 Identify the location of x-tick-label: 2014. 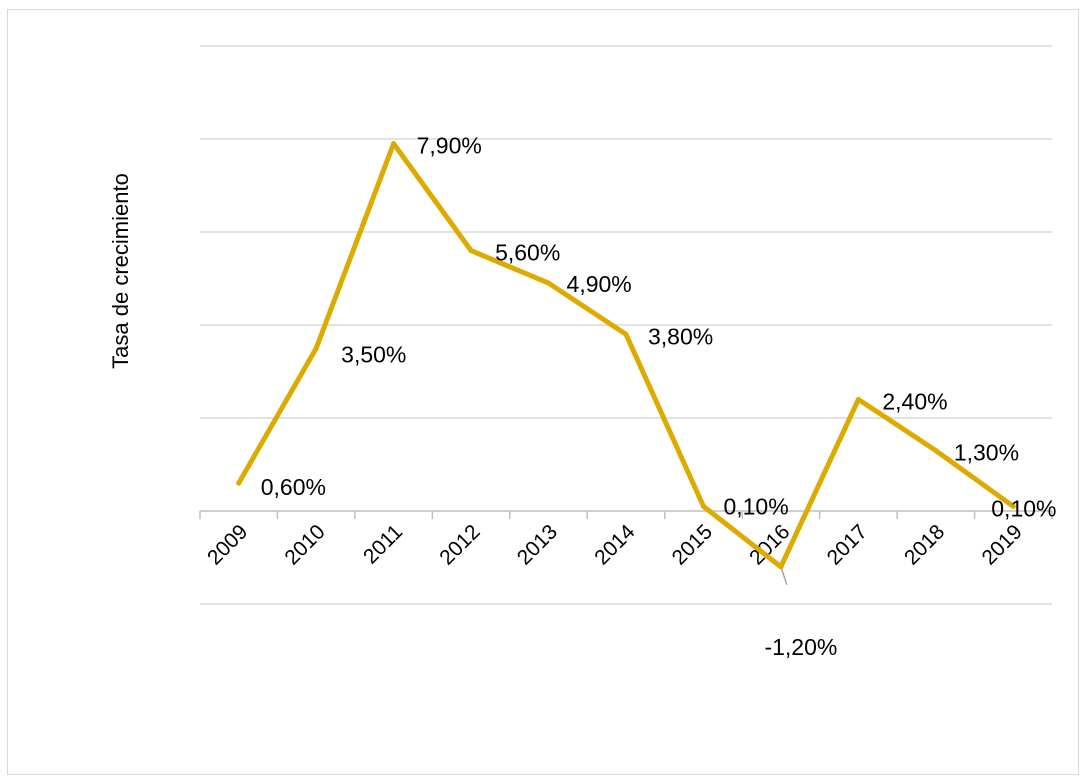
(615, 545).